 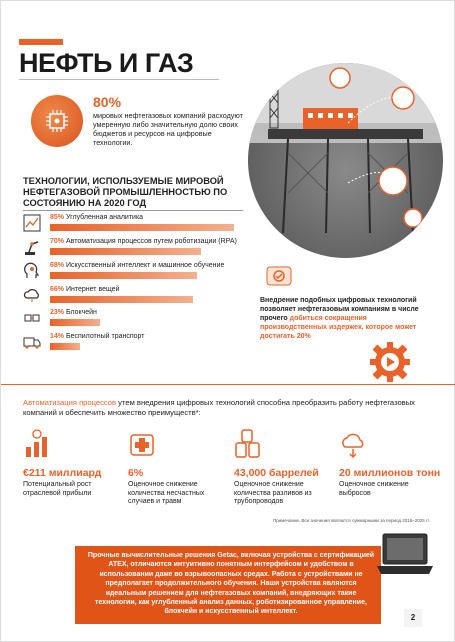 What do you see at coordinates (228, 384) in the screenshot?
I see `section-divider` at bounding box center [228, 384].